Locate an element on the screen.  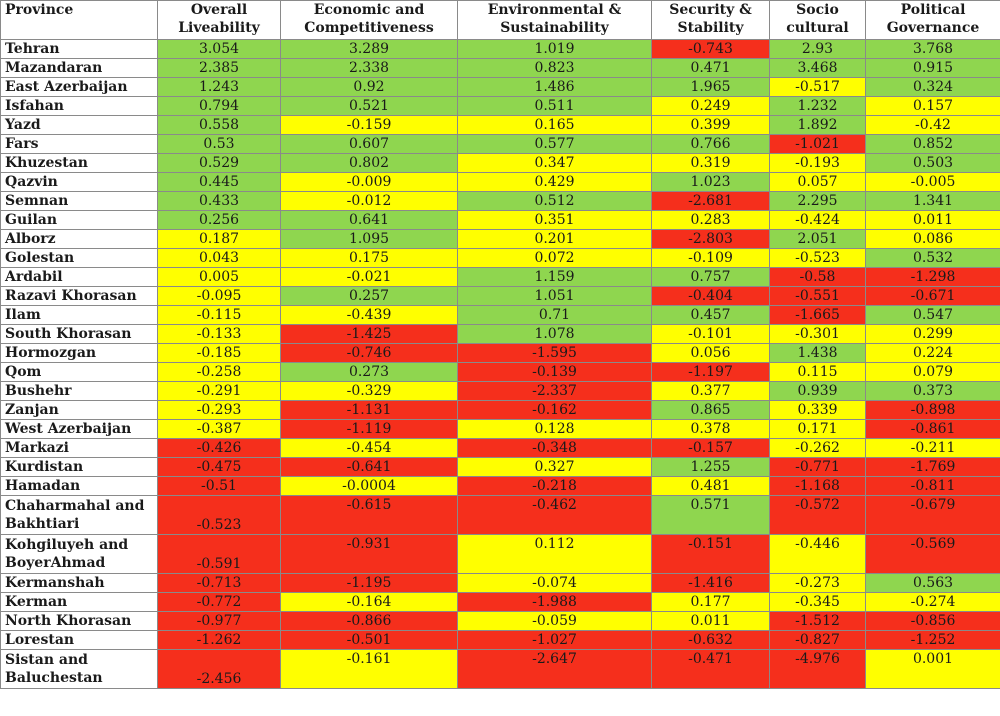
score-cell: 2.338 is located at coordinates (369, 68).